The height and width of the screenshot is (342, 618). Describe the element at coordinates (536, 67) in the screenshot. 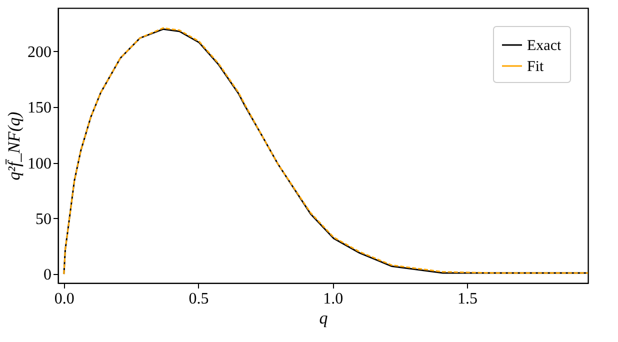

I see `legend-label: Fit` at that location.